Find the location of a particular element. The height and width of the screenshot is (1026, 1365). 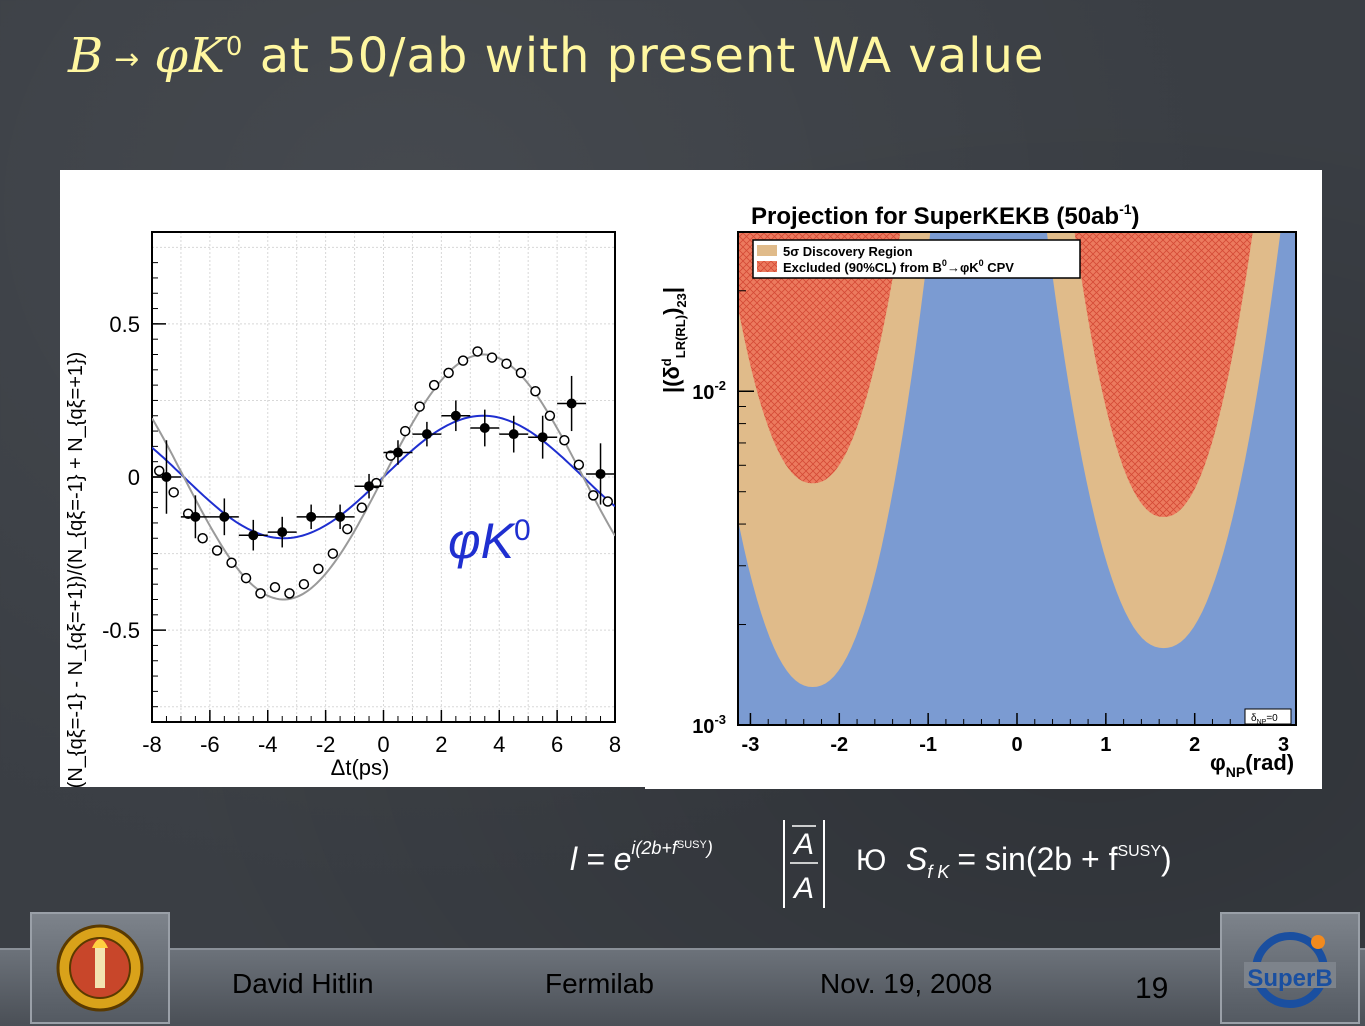

caltech-seal-icon is located at coordinates (100, 968).